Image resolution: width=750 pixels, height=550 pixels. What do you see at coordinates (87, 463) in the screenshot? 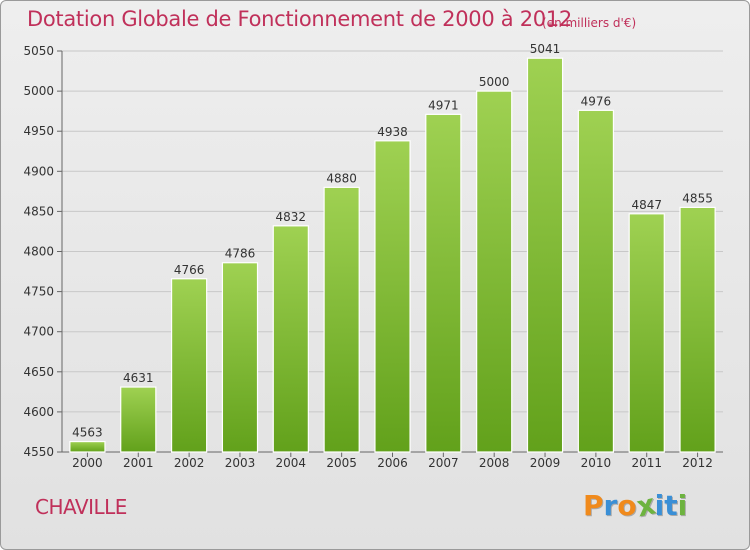
I see `x-tick-label-2000: 2000` at bounding box center [87, 463].